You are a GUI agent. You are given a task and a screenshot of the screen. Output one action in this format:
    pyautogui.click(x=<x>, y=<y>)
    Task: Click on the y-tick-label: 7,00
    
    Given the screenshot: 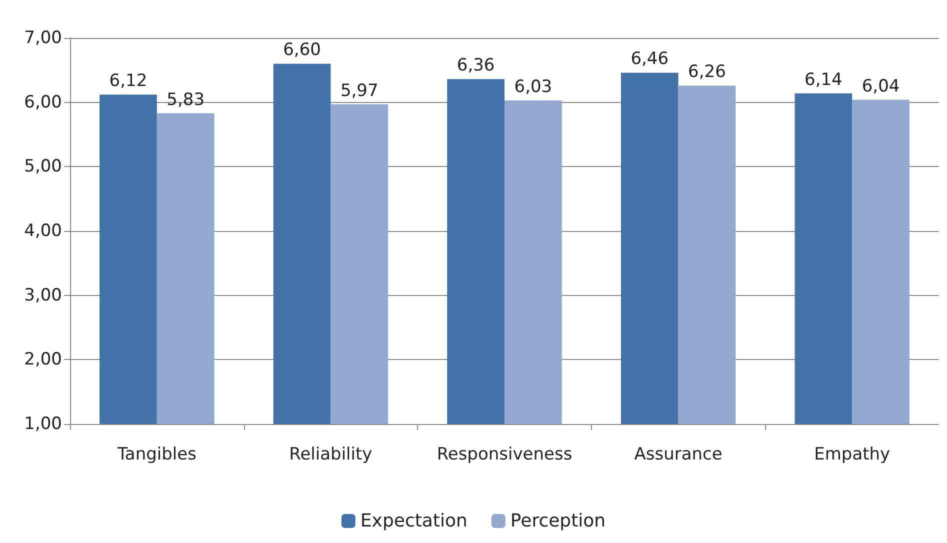 What is the action you would take?
    pyautogui.click(x=43, y=38)
    